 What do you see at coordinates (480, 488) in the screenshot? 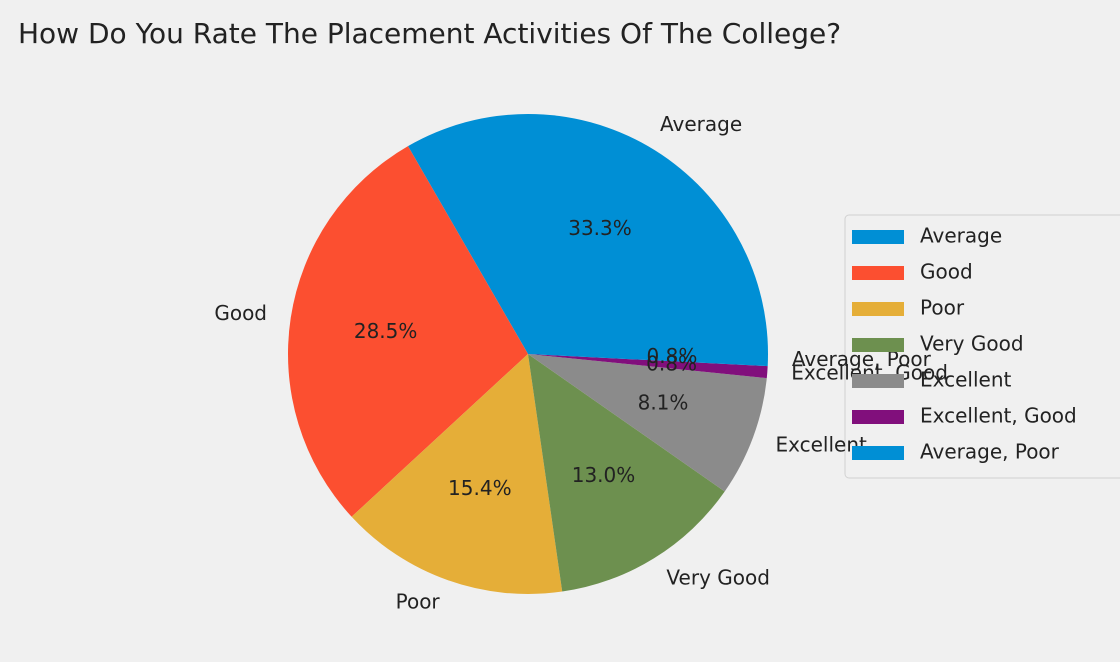
I see `value-label: 15.4%` at bounding box center [480, 488].